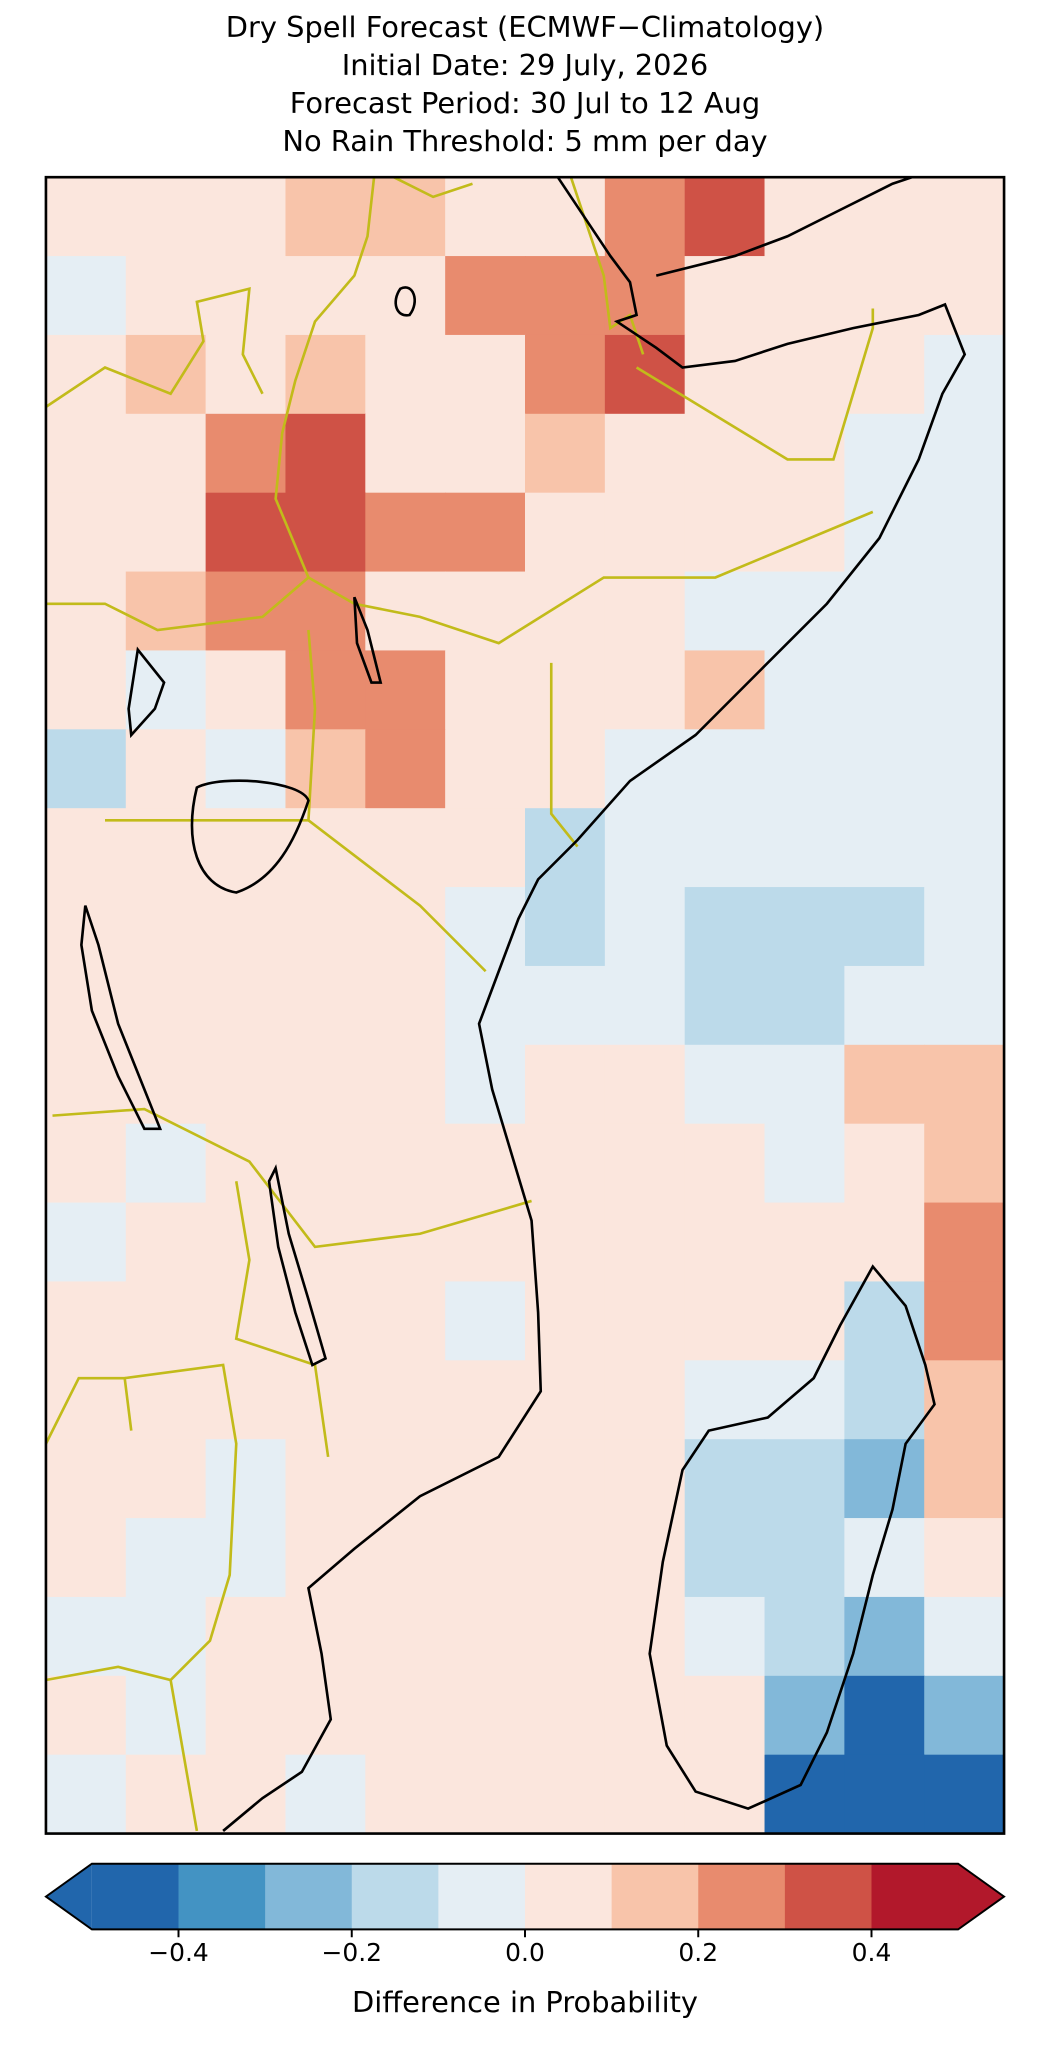 The height and width of the screenshot is (2064, 1050). Describe the element at coordinates (525, 1896) in the screenshot. I see `colorbar-frame` at that location.